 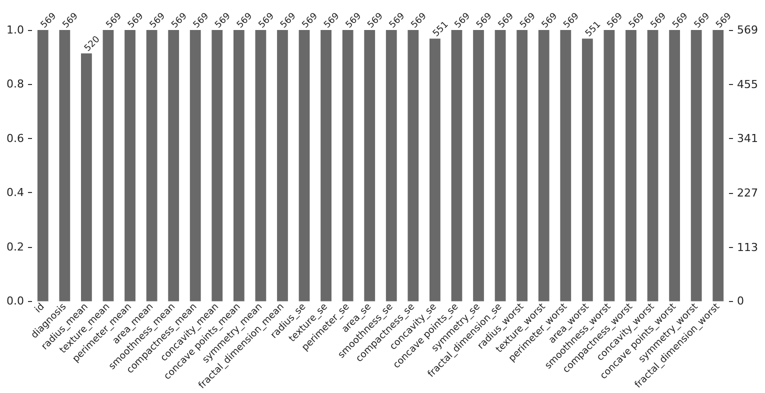 What do you see at coordinates (15, 247) in the screenshot?
I see `y-tick-label: 0.2` at bounding box center [15, 247].